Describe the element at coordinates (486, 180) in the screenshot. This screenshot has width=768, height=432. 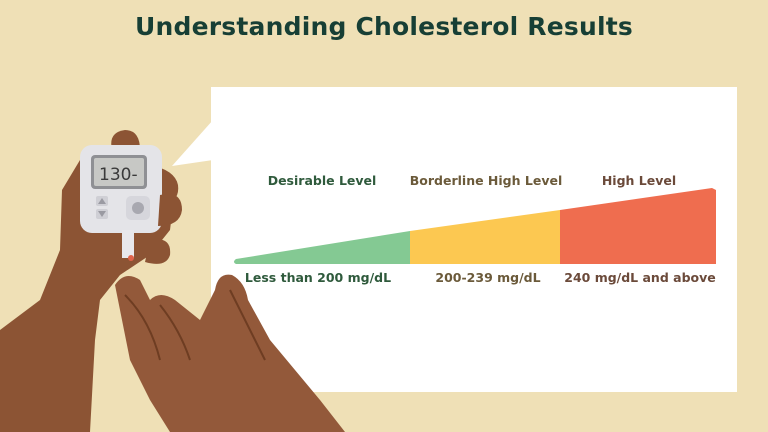
I see `borderline-level-label: Borderline High Level` at that location.